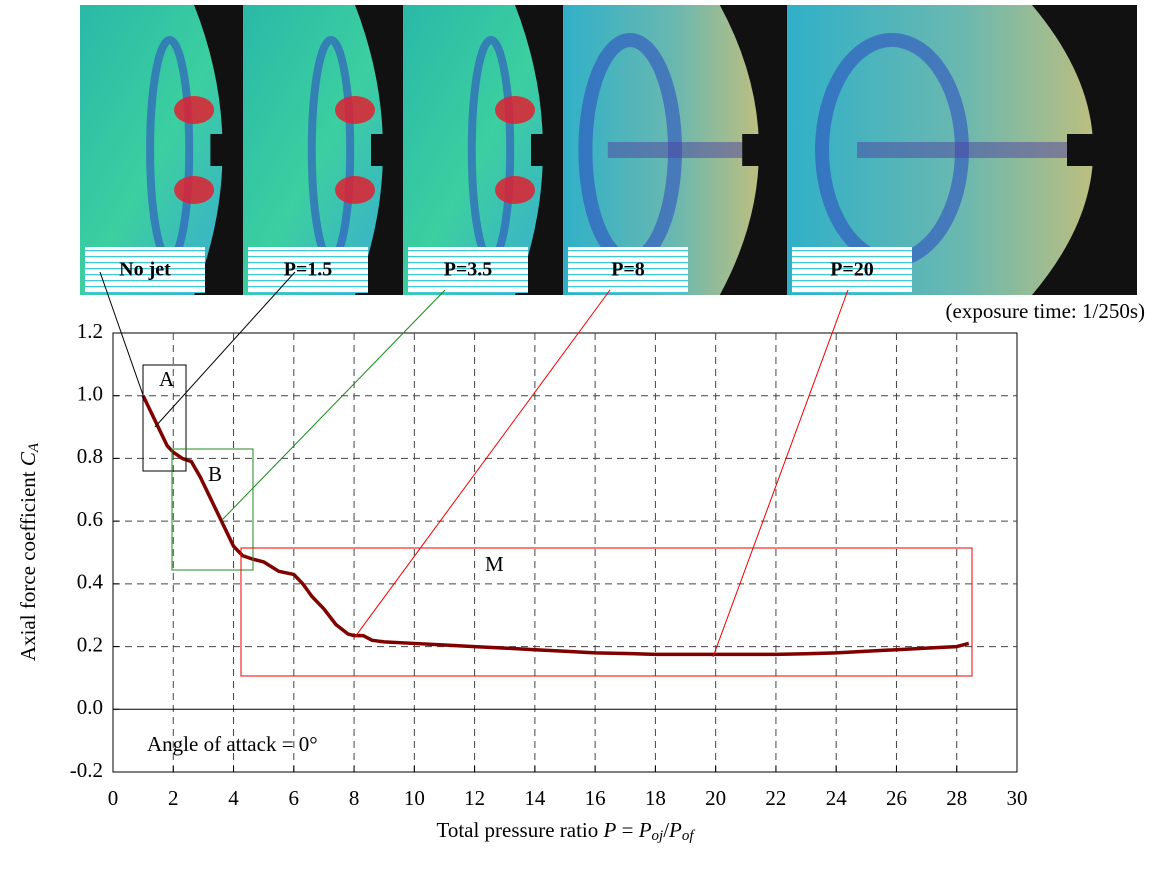  Describe the element at coordinates (775, 798) in the screenshot. I see `x-tick-label: 22` at that location.